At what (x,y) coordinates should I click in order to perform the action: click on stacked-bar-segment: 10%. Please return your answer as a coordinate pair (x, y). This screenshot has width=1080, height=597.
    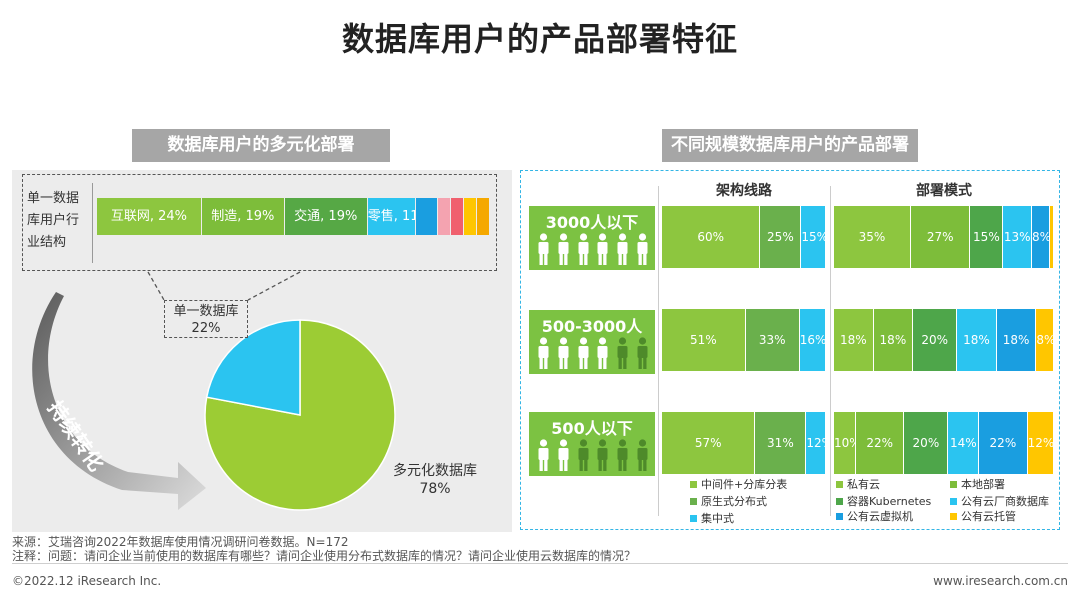
    Looking at the image, I should click on (844, 443).